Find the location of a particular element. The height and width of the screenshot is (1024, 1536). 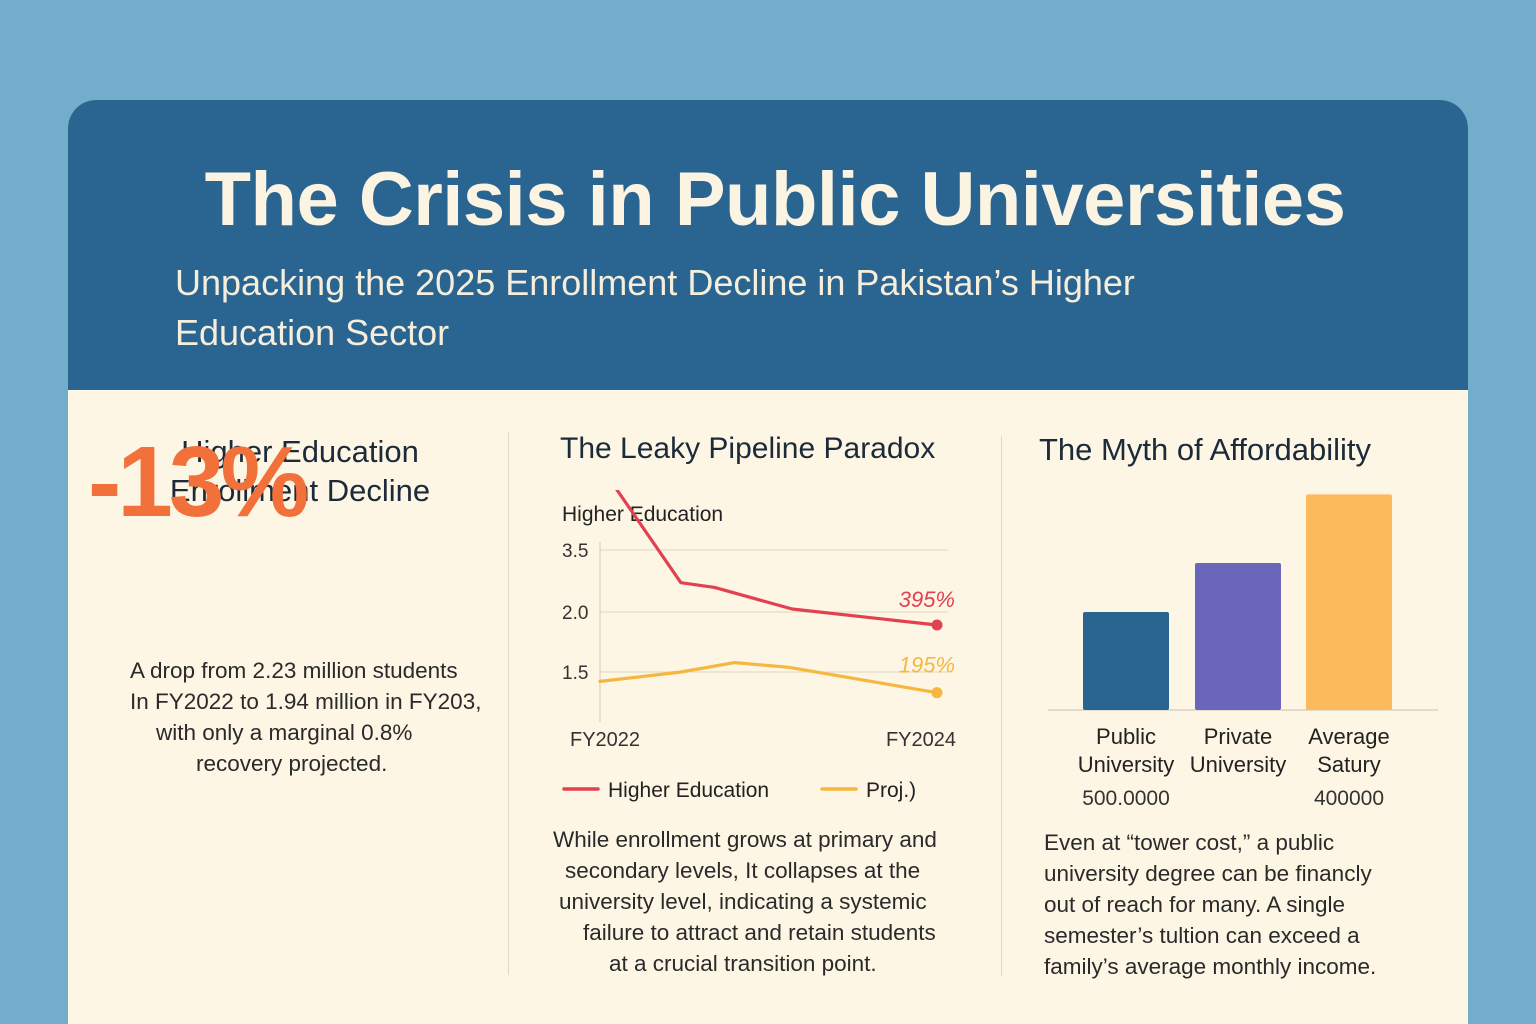

affordability-text-line: university degree can be financly is located at coordinates (1208, 873).